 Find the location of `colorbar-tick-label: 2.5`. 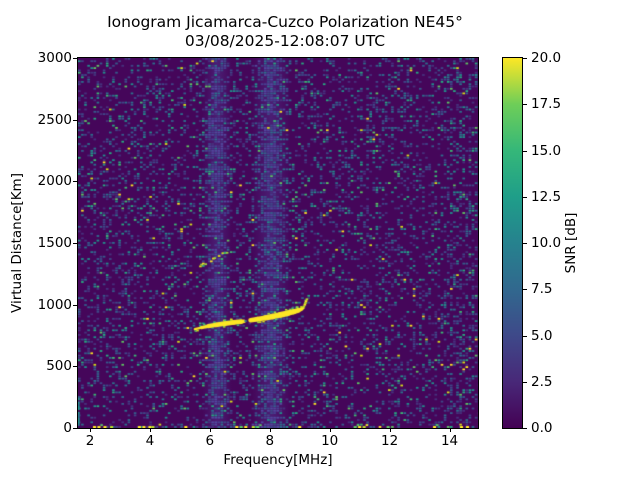

colorbar-tick-label: 2.5 is located at coordinates (542, 381).